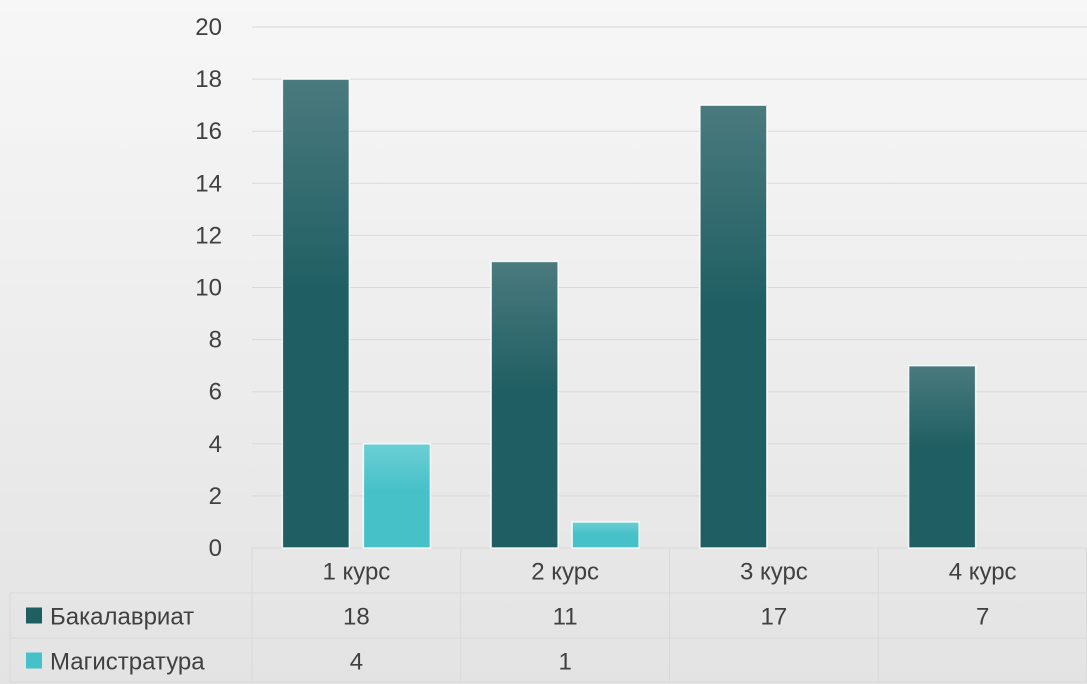 The width and height of the screenshot is (1087, 684). What do you see at coordinates (564, 662) in the screenshot?
I see `table-value-master-2: 1` at bounding box center [564, 662].